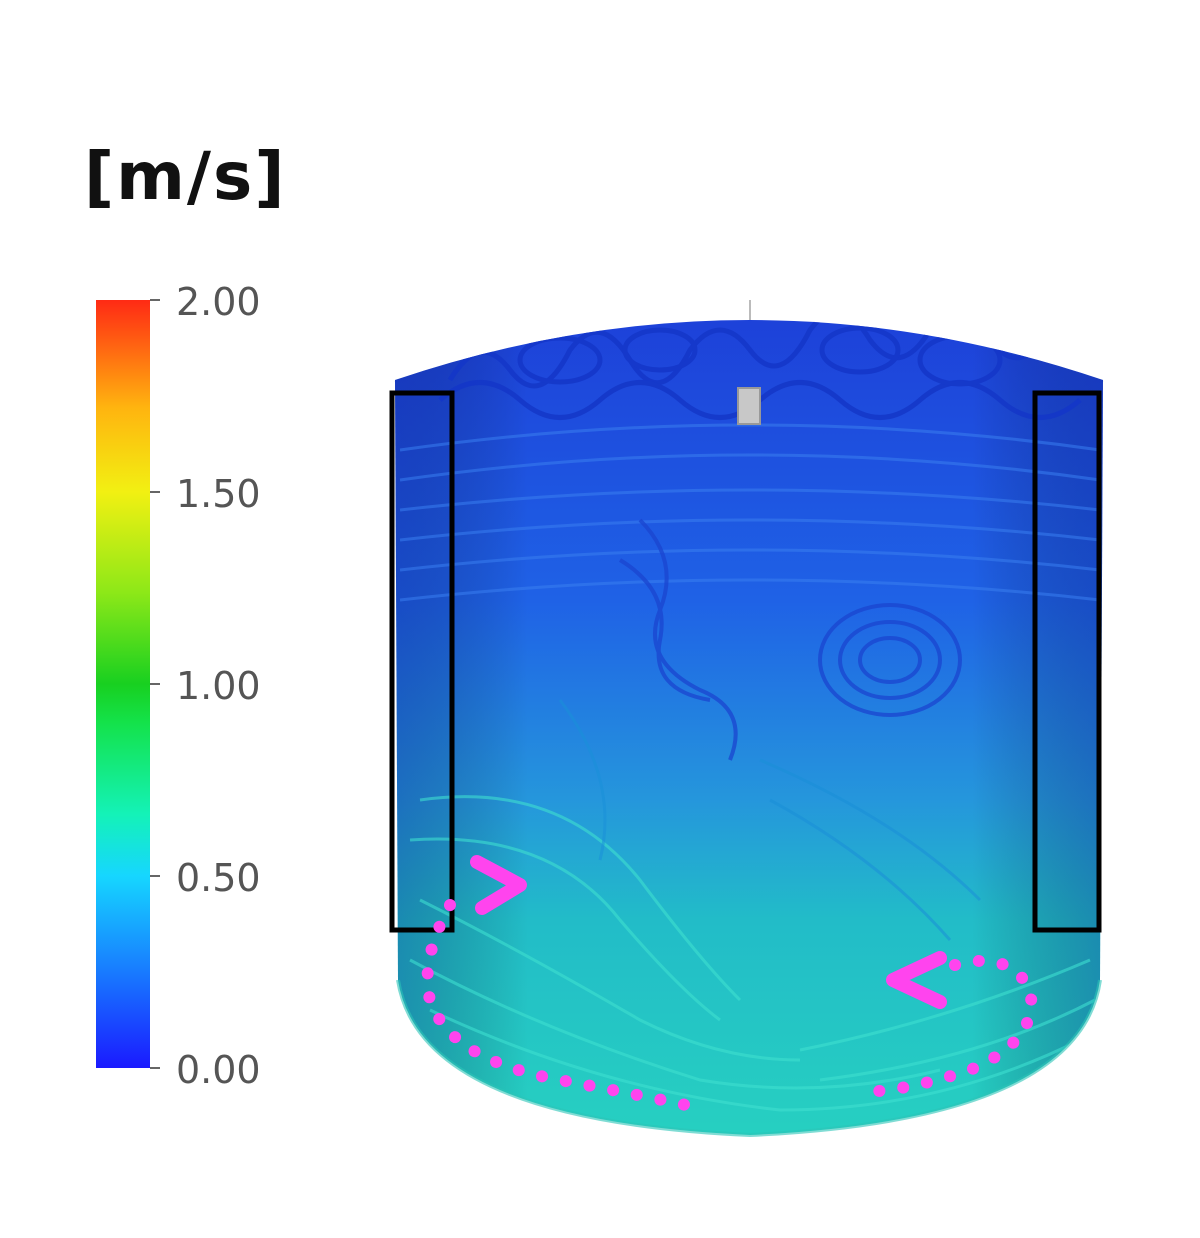 Image resolution: width=1200 pixels, height=1238 pixels. What do you see at coordinates (948, 1024) in the screenshot?
I see `right-circulation-arrow` at bounding box center [948, 1024].